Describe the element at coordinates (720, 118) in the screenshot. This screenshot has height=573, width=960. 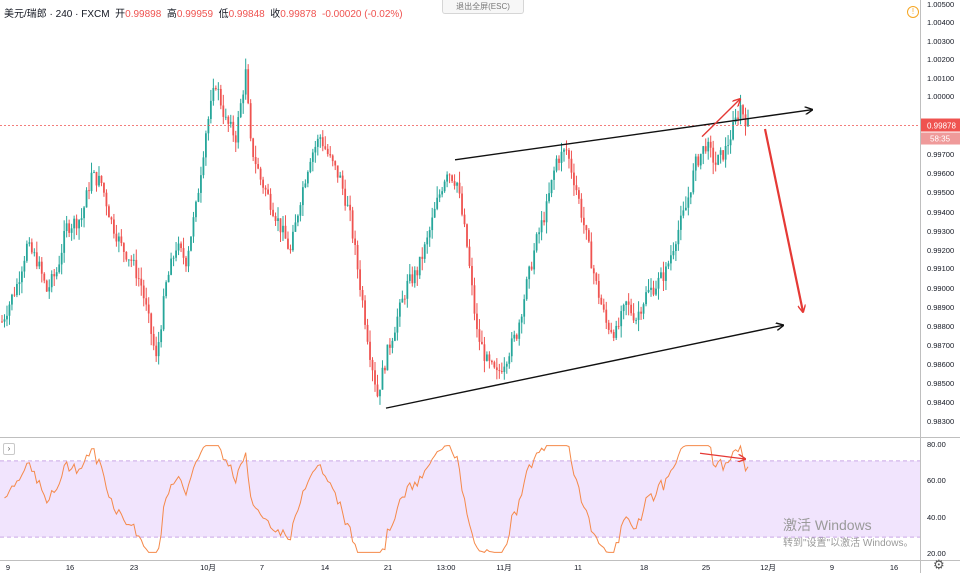
I see `price-divergence-arrow` at that location.